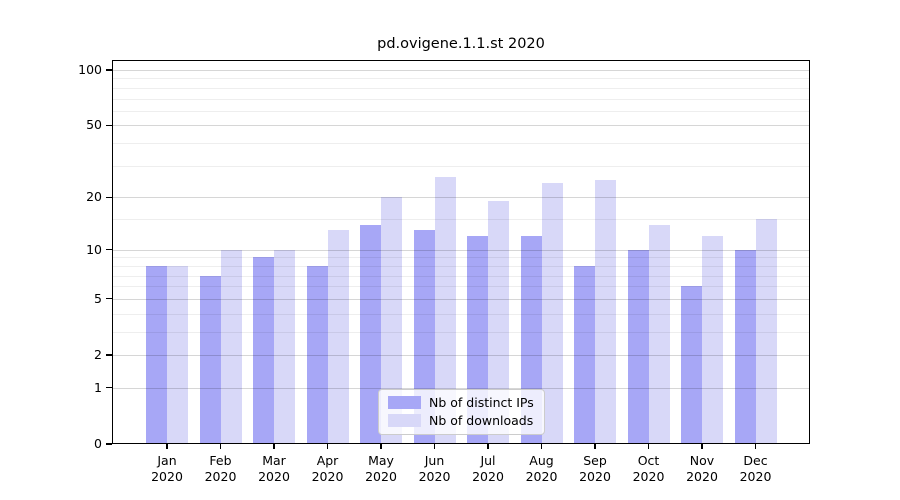  What do you see at coordinates (541, 446) in the screenshot?
I see `x-tick-mark-aug` at bounding box center [541, 446].